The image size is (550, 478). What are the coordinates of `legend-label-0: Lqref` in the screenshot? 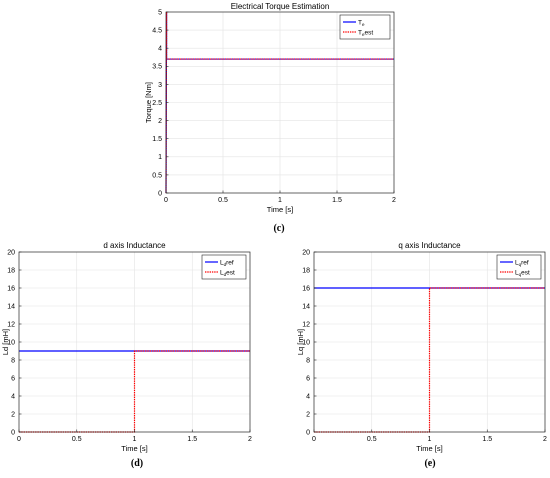 It's located at (522, 263).